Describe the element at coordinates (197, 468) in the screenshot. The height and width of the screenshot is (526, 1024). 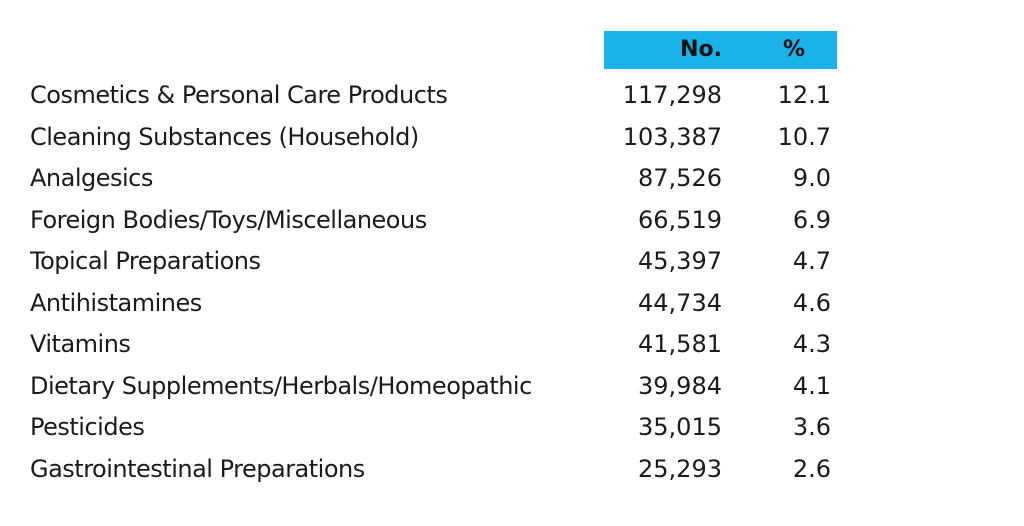
I see `row-category: Gastrointestinal Preparations` at that location.